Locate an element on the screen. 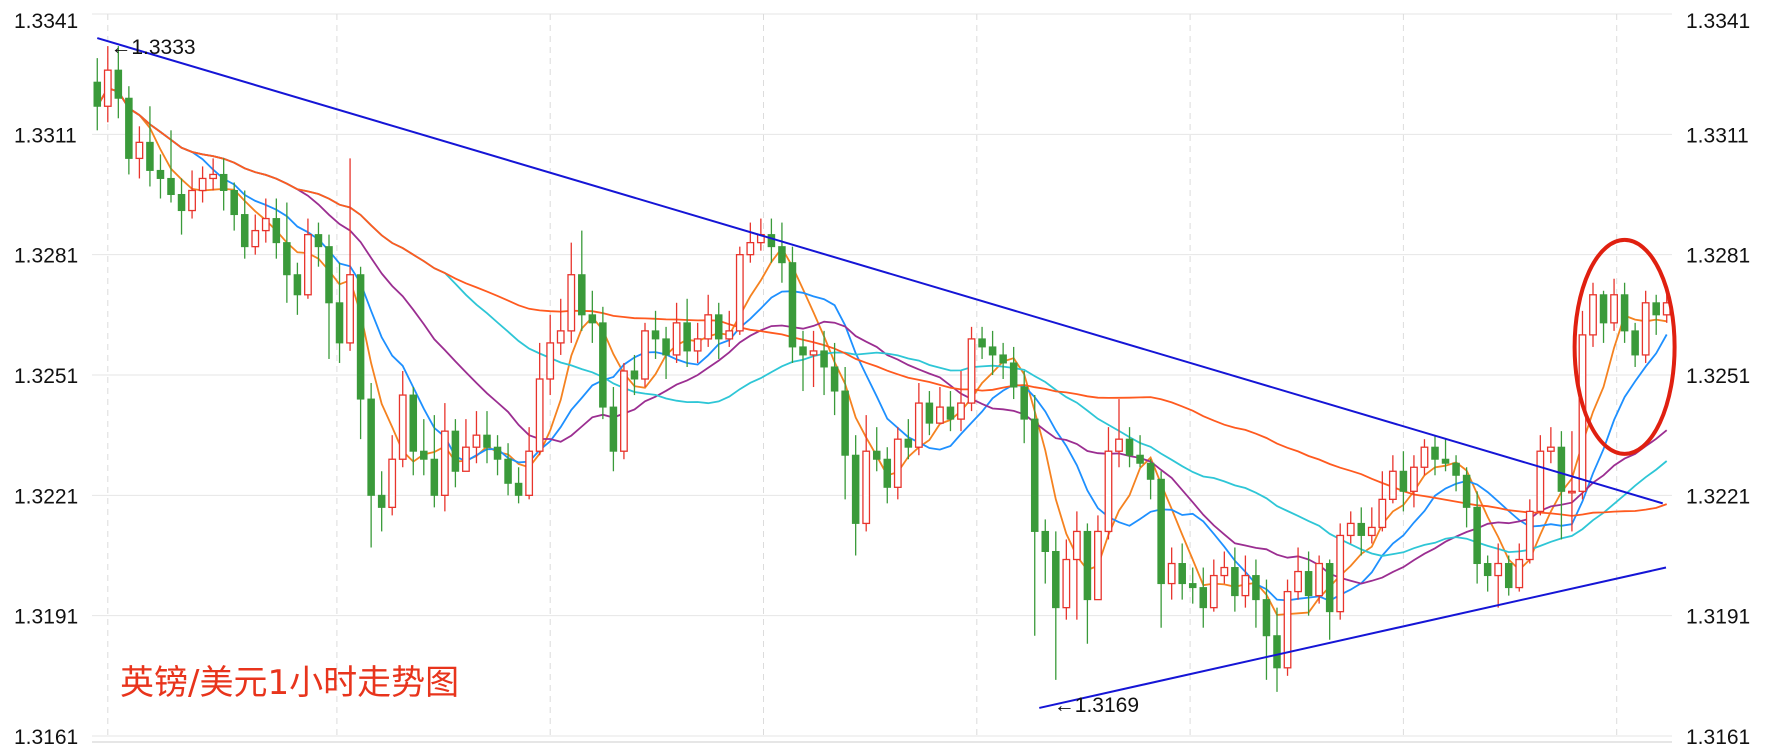 Image resolution: width=1774 pixels, height=750 pixels. y-tick-label-left: 1.3281 is located at coordinates (46, 256).